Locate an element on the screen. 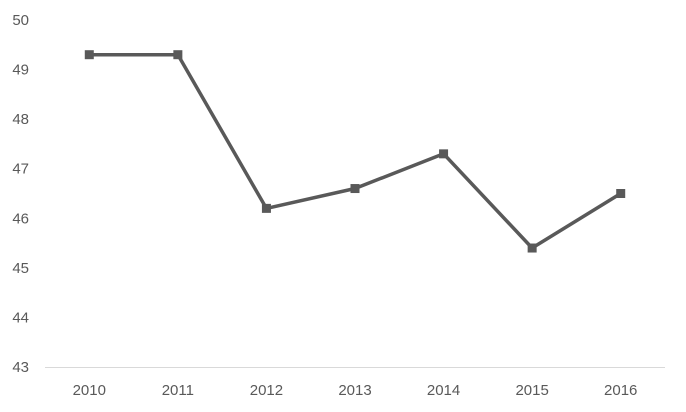 The height and width of the screenshot is (412, 686). x-tick-label: 2013 is located at coordinates (354, 390).